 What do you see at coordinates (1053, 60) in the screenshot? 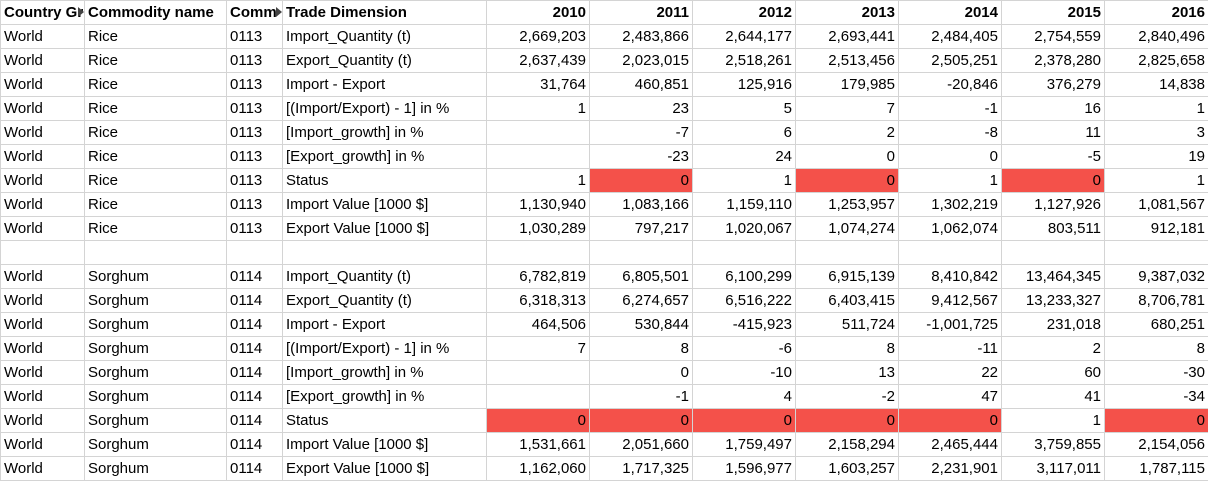
I see `cell-value-2015: 2,378,280` at bounding box center [1053, 60].